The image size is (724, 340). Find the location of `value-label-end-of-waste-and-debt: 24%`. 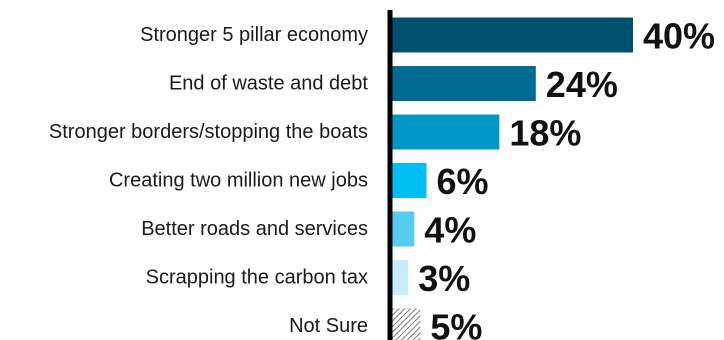

value-label-end-of-waste-and-debt: 24% is located at coordinates (582, 84).